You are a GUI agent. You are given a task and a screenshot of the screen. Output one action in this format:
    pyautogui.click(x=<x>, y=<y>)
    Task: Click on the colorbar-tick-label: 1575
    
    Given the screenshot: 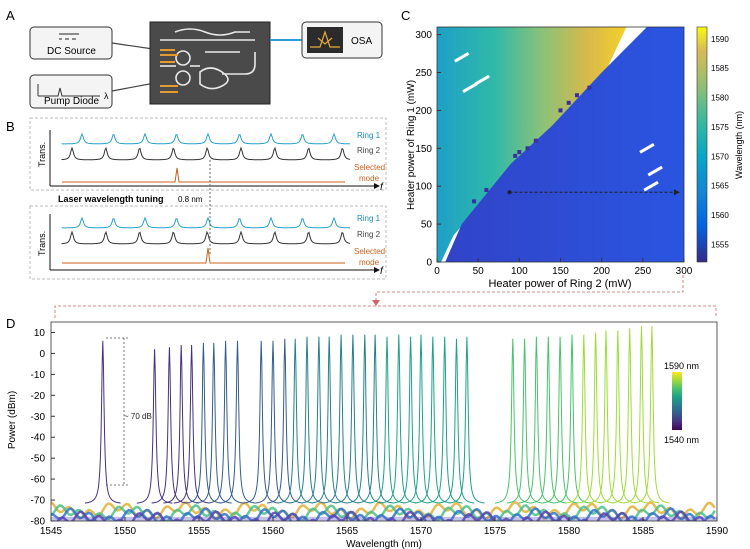 What is the action you would take?
    pyautogui.click(x=720, y=127)
    